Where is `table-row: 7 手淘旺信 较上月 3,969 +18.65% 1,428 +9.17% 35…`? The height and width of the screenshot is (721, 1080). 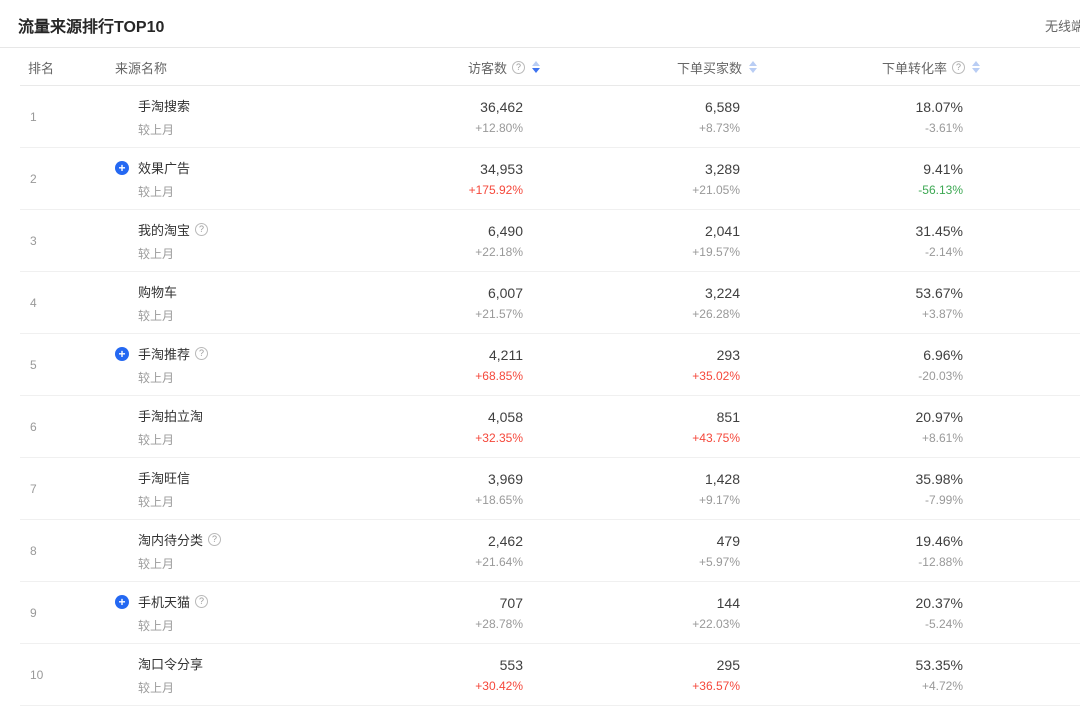
table-row: 7 手淘旺信 较上月 3,969 +18.65% 1,428 +9.17% 35… is located at coordinates (540, 489).